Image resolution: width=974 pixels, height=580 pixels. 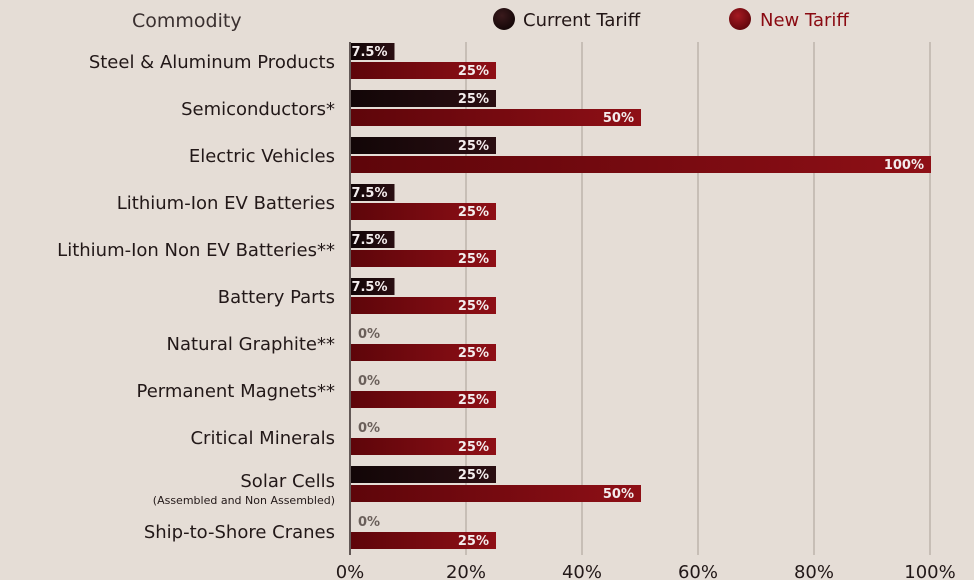 I want to click on category-label: Natural Graphite**, so click(x=251, y=344).